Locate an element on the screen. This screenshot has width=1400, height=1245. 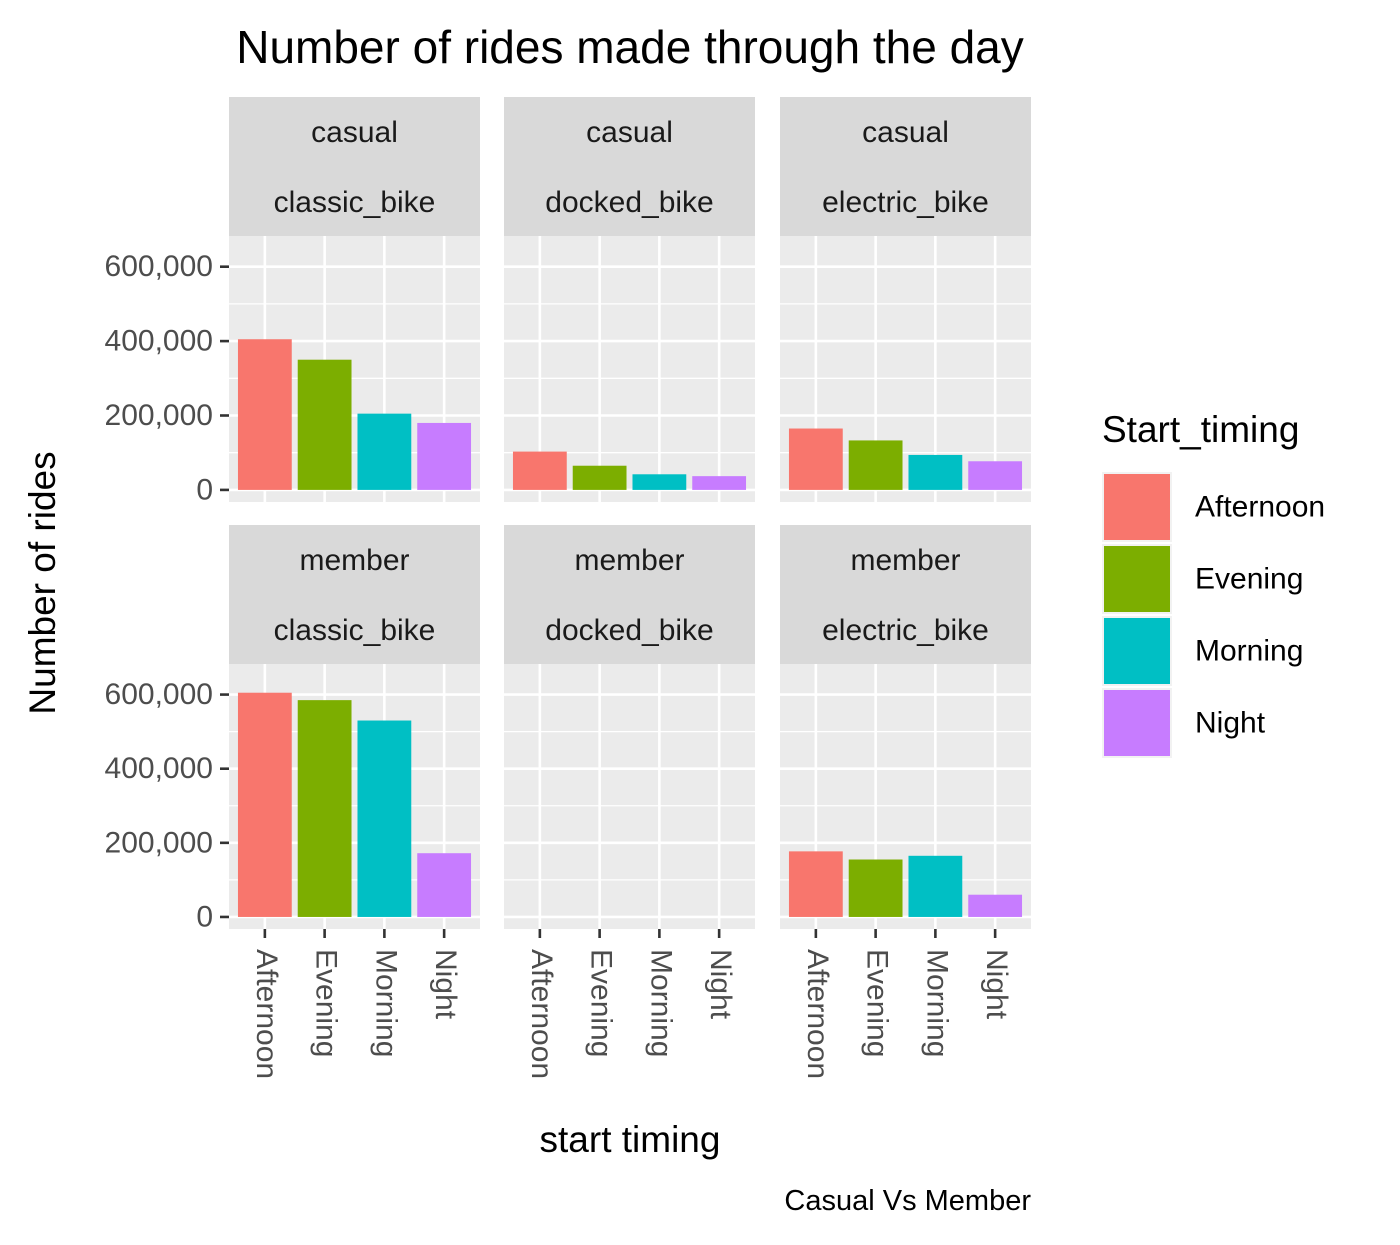
facet-panel: casual docked_bike is located at coordinates (629, 299).